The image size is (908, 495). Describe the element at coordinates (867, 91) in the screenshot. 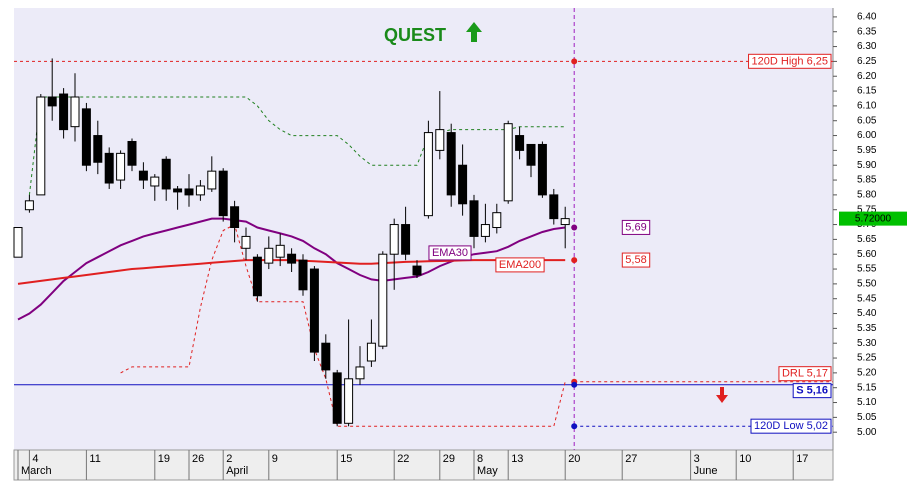

I see `y-tick-label: 6.15` at that location.